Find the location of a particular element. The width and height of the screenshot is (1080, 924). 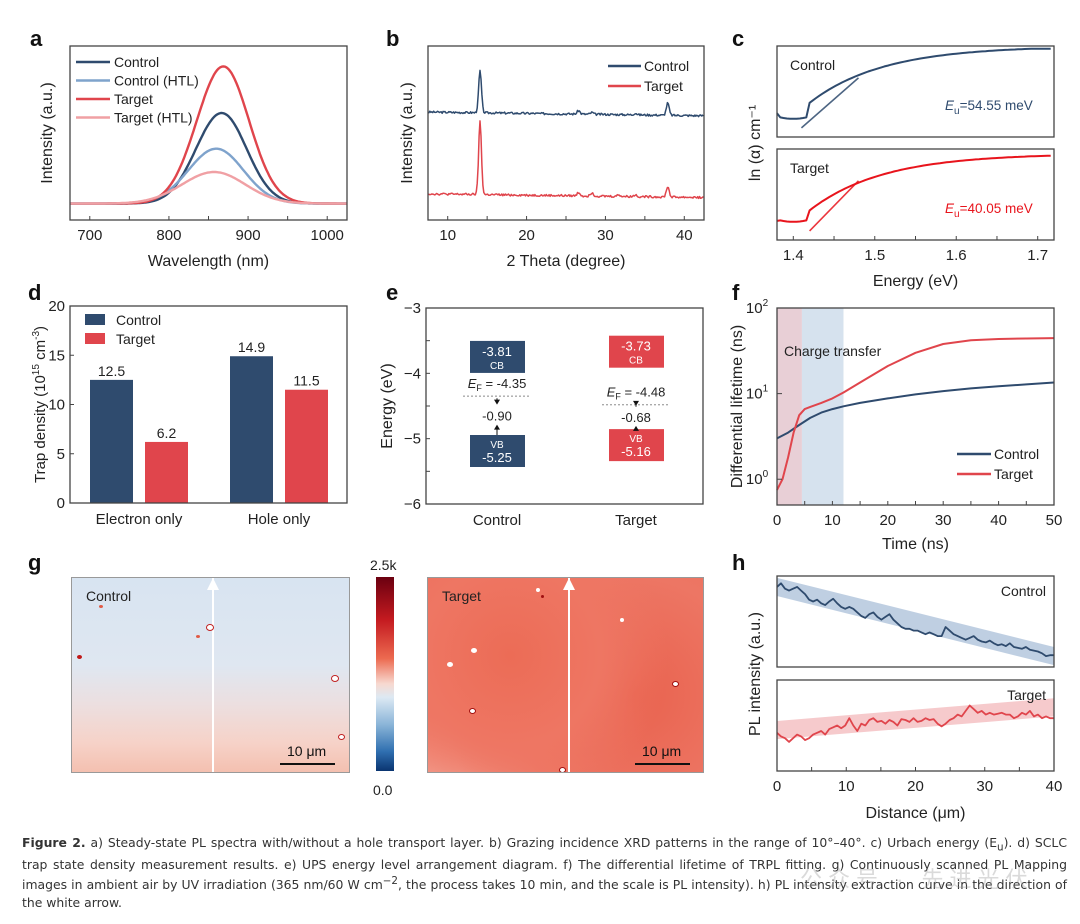

caption-eu-sub: u is located at coordinates (1000, 847).